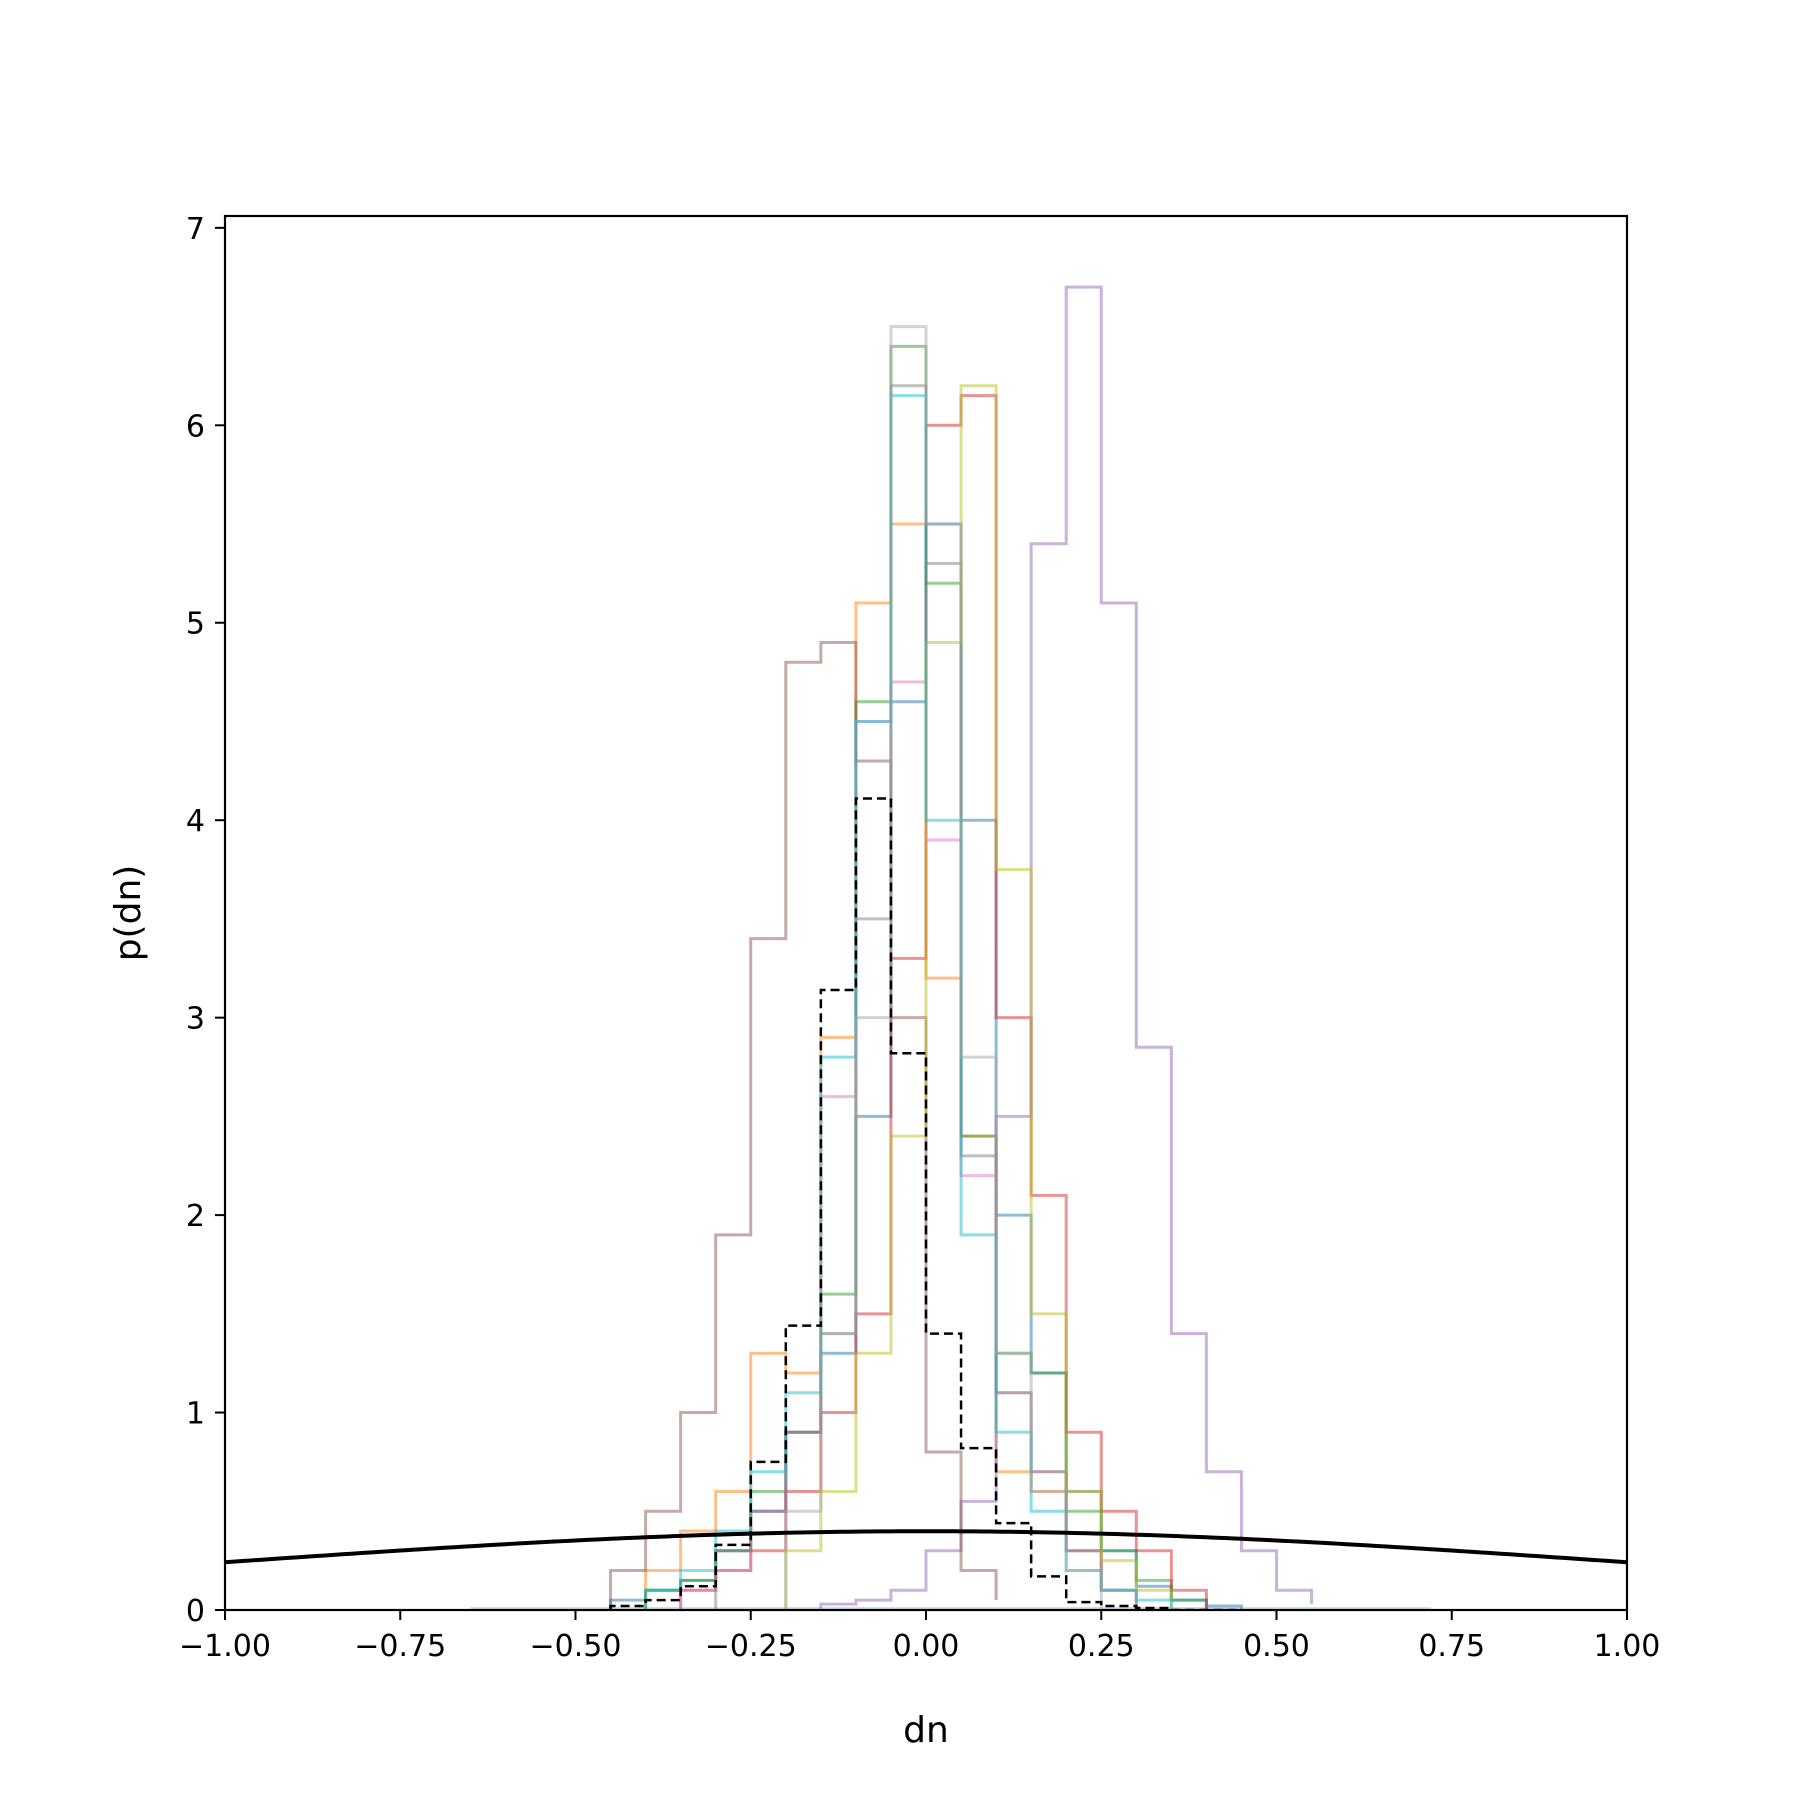 This screenshot has height=1800, width=1800. What do you see at coordinates (1451, 1646) in the screenshot?
I see `x-tick-label: 0.75` at bounding box center [1451, 1646].